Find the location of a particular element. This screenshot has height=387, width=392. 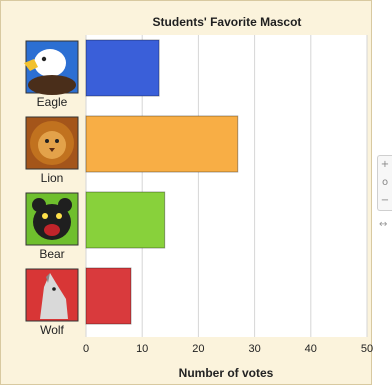

bear-icon is located at coordinates (52, 219).